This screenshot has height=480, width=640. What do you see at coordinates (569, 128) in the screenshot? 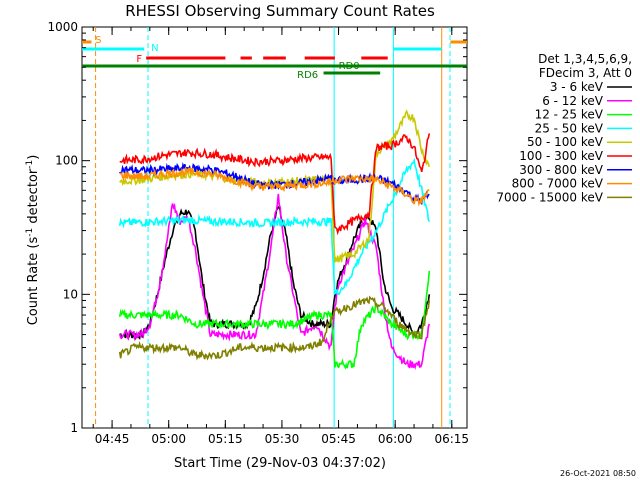
I see `legend-label-3: 25 - 50 keV` at bounding box center [569, 128].